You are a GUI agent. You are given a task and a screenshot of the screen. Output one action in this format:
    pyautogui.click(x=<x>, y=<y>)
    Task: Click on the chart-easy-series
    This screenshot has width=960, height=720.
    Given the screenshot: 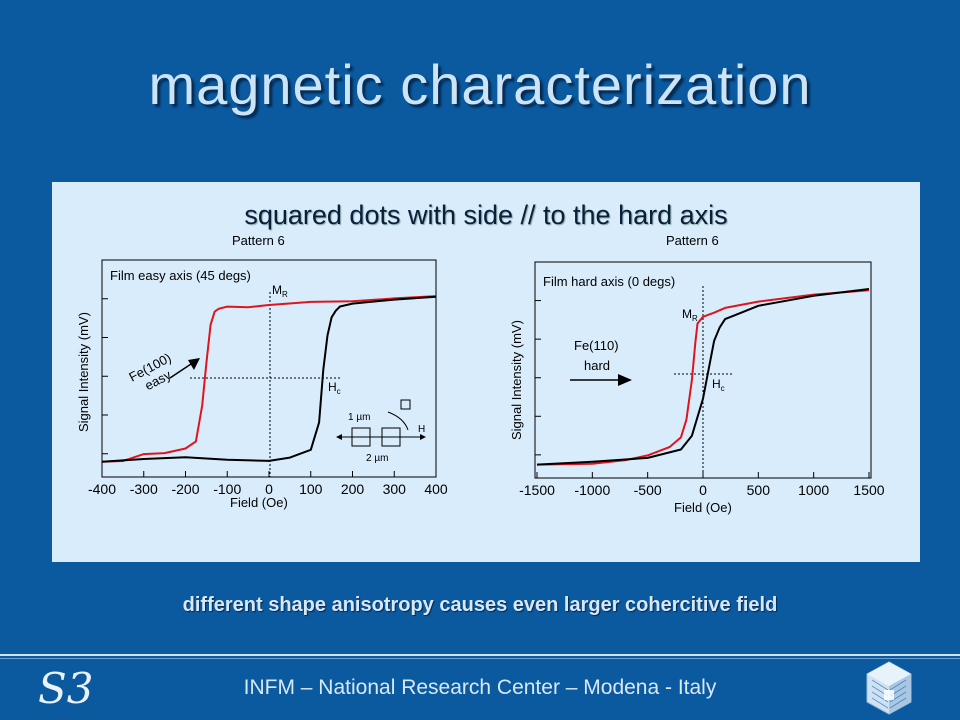 What is the action you would take?
    pyautogui.click(x=269, y=379)
    